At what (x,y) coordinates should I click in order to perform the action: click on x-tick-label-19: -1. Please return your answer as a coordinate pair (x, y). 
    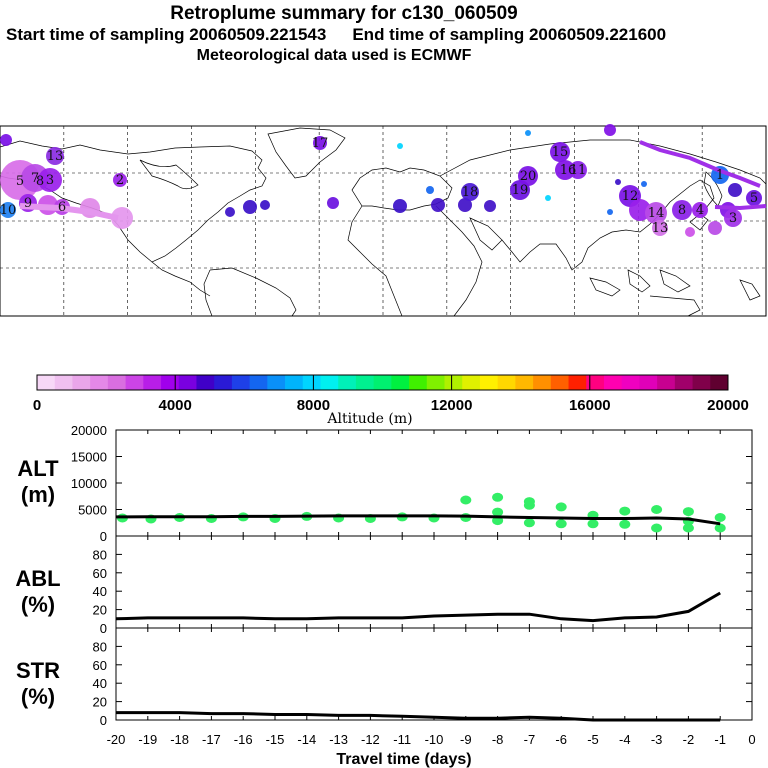
    Looking at the image, I should click on (720, 739).